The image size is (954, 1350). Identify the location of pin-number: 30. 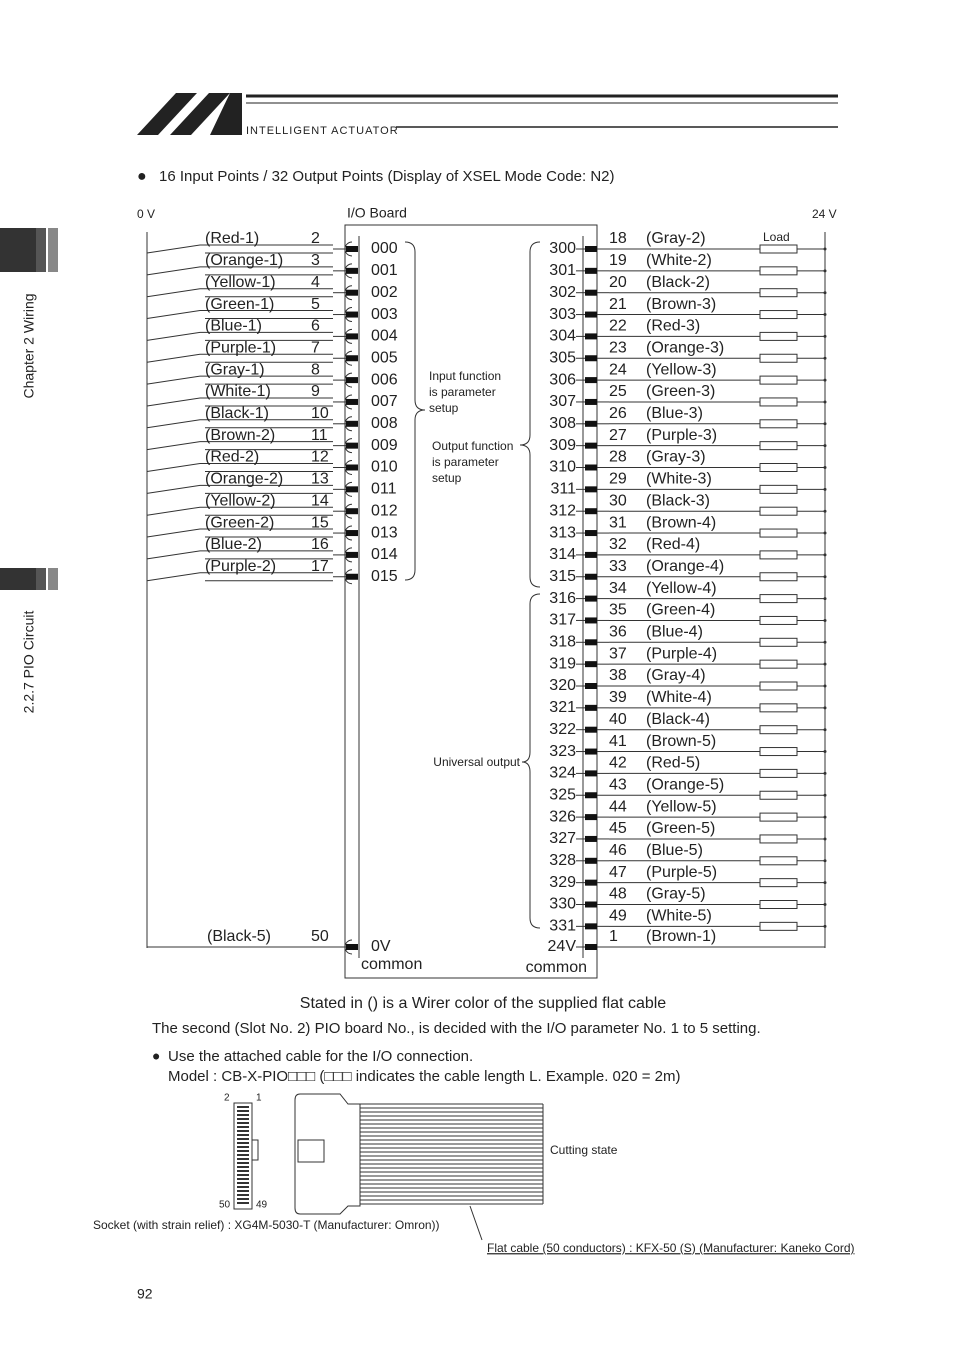
(618, 500).